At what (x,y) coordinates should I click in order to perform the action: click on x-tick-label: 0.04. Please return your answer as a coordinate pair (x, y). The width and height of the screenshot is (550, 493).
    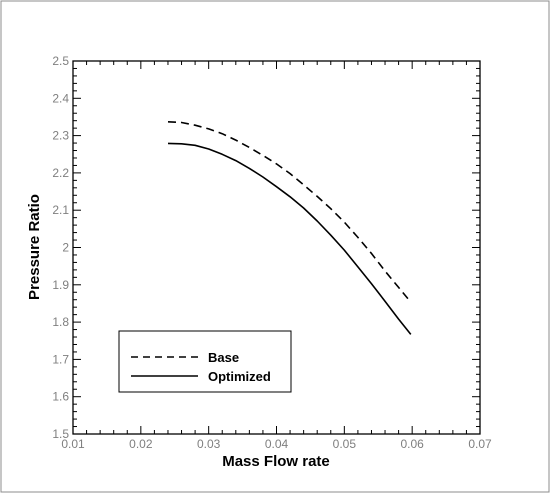
    Looking at the image, I should click on (277, 444).